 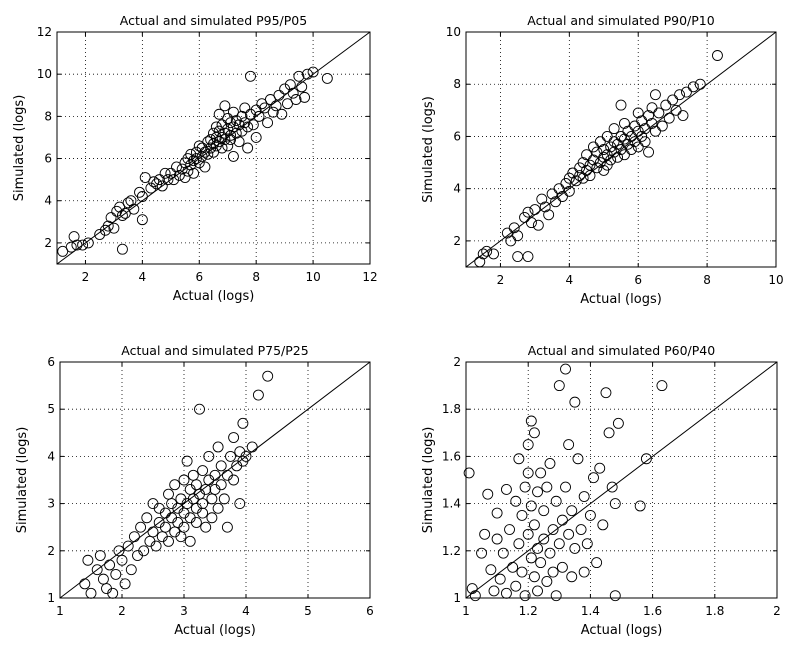 What do you see at coordinates (51, 598) in the screenshot?
I see `y-tick-label: 1` at bounding box center [51, 598].